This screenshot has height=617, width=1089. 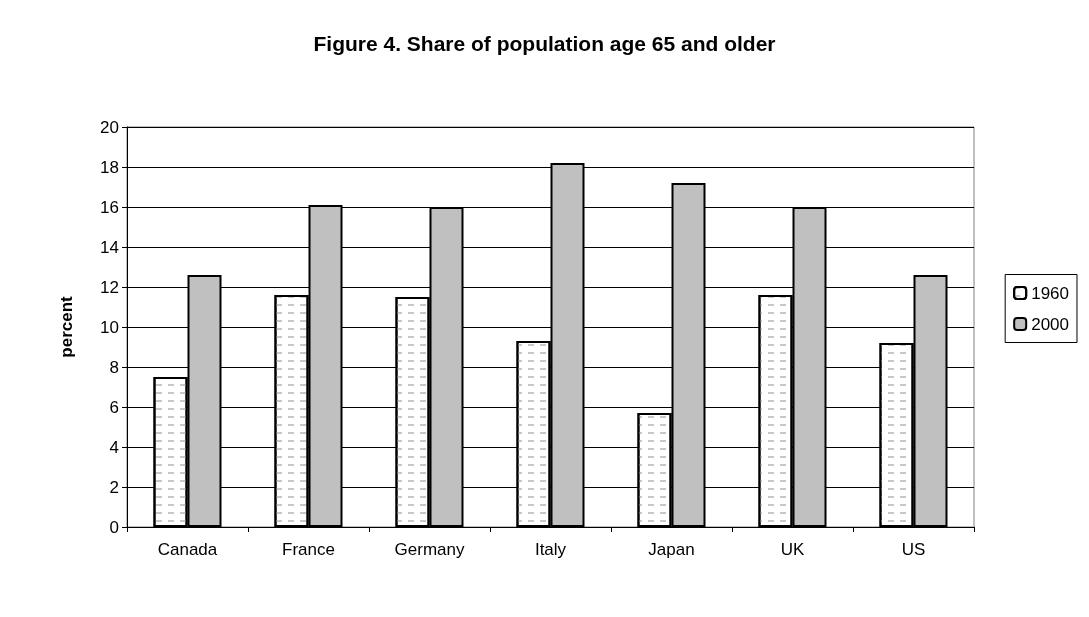 I want to click on y-tick-label: 16, so click(x=109, y=207).